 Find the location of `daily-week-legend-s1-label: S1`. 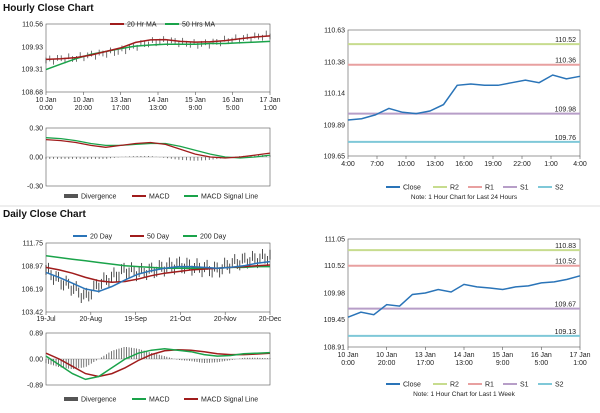

daily-week-legend-s1-label: S1 is located at coordinates (524, 385).